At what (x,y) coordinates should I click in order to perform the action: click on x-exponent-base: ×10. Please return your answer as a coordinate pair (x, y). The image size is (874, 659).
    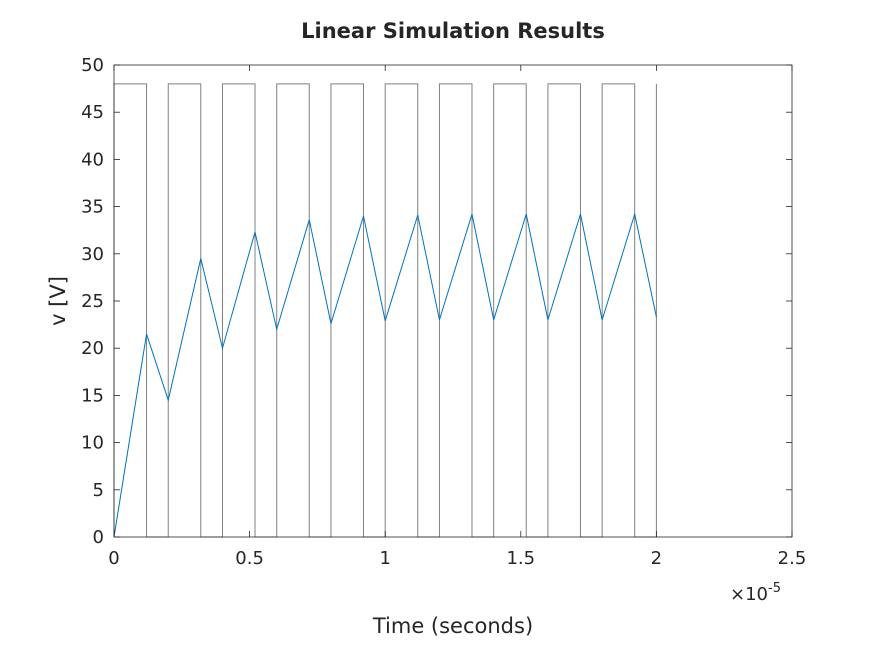
    Looking at the image, I should click on (749, 594).